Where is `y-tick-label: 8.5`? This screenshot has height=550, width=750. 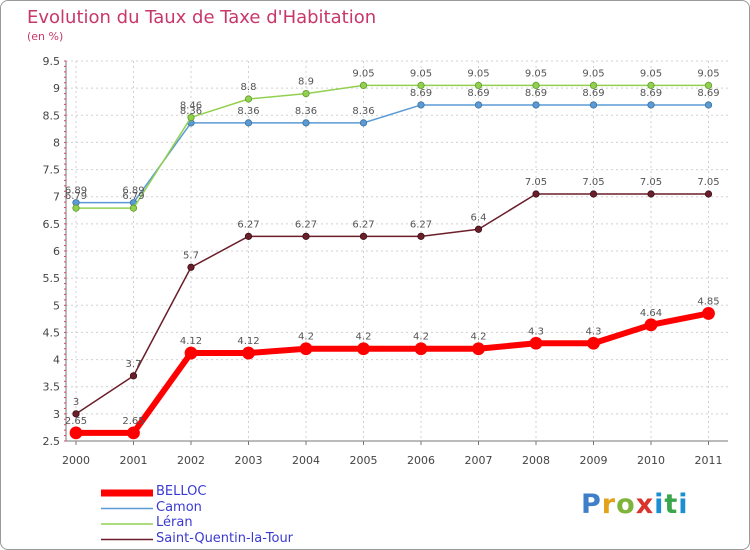 y-tick-label: 8.5 is located at coordinates (52, 115).